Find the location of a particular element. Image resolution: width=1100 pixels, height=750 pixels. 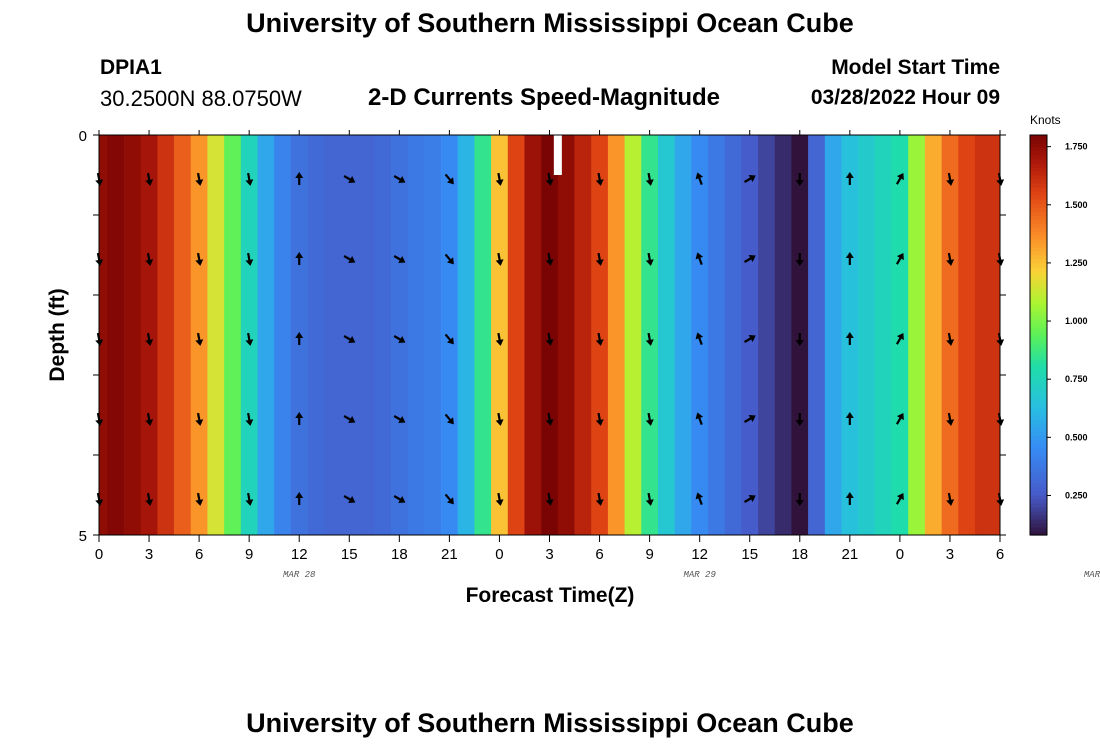

colorbar-tick-label: 1.000 is located at coordinates (1076, 321).